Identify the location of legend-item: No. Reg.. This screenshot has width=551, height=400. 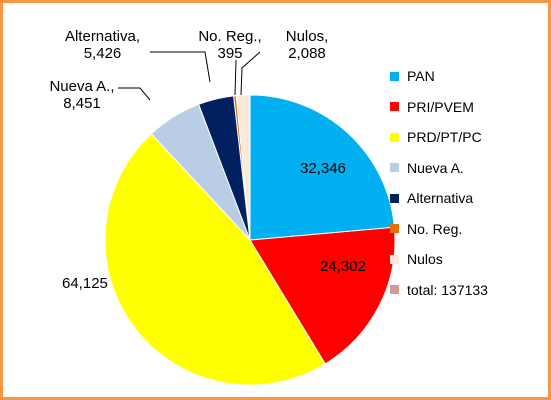
(426, 229).